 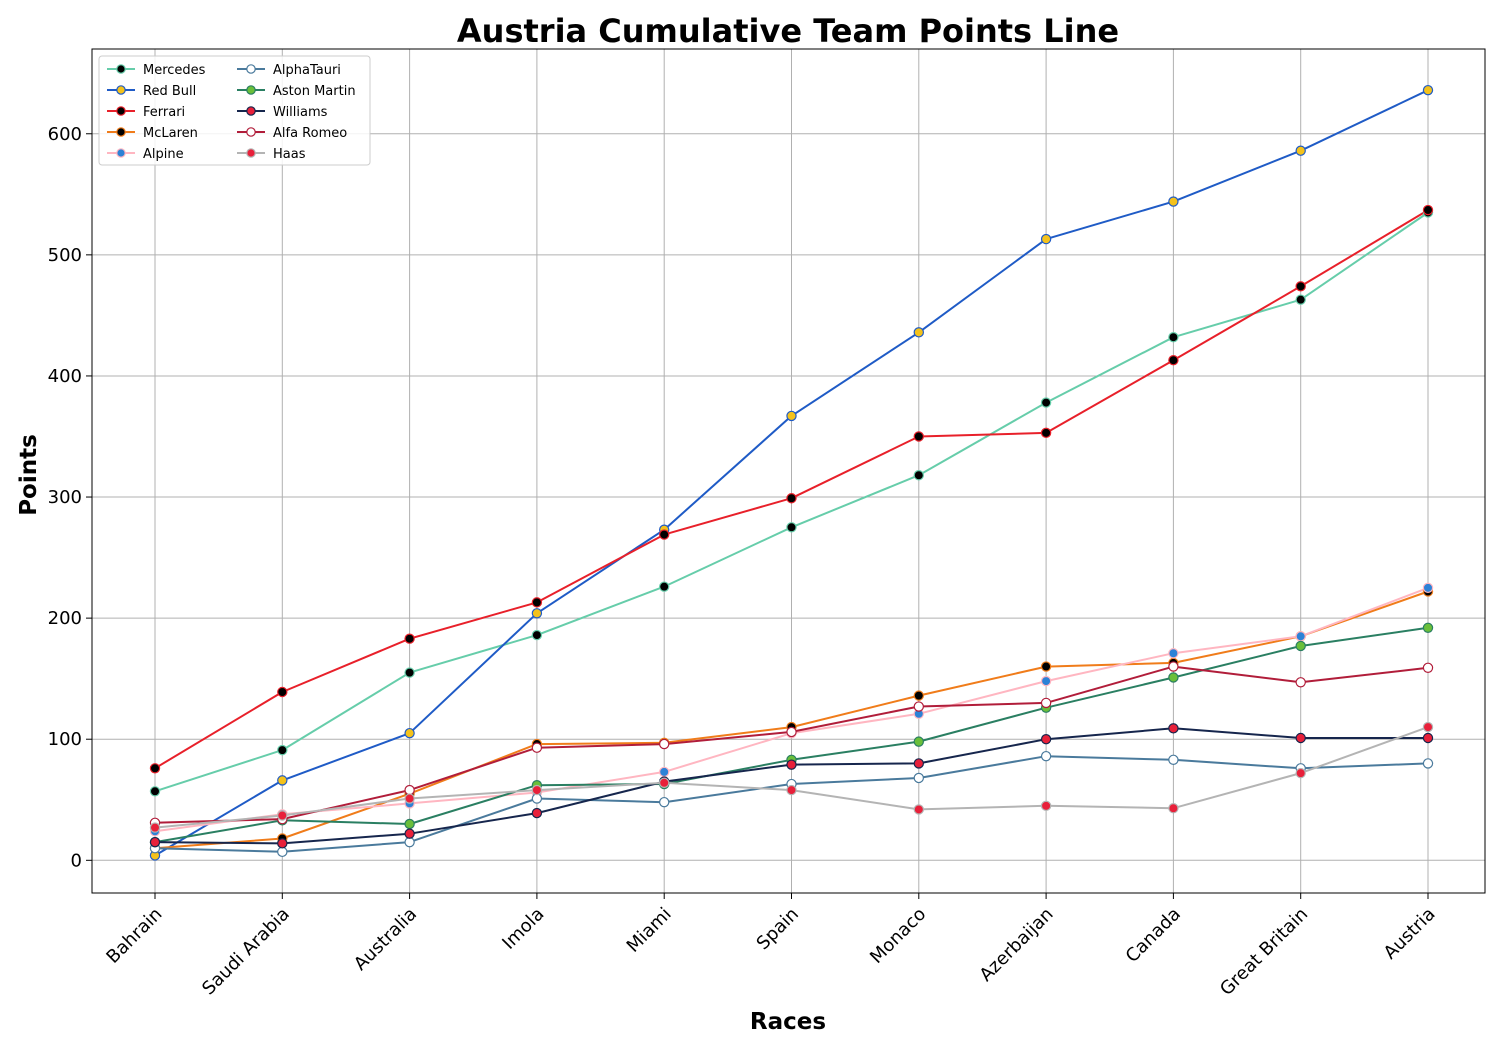 I want to click on x-tick-label: Spain, so click(x=778, y=929).